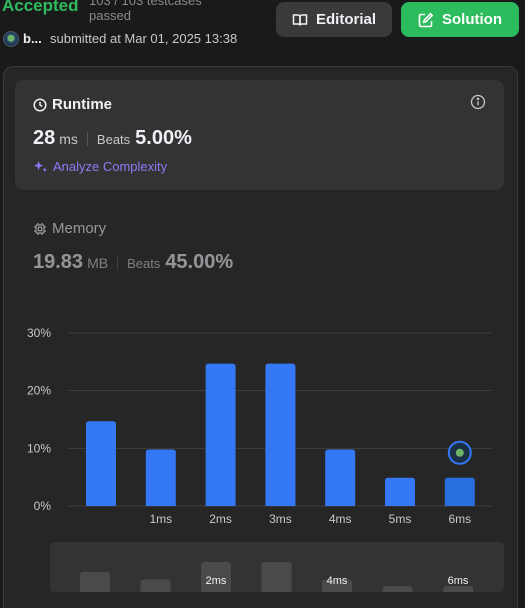 This screenshot has width=525, height=608. Describe the element at coordinates (58, 262) in the screenshot. I see `memory-value: 19.83` at that location.